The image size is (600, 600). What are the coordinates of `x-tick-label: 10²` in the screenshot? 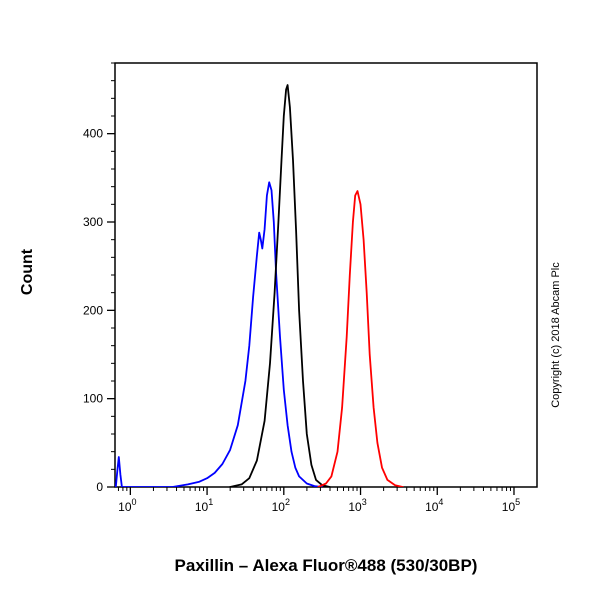 It's located at (281, 505).